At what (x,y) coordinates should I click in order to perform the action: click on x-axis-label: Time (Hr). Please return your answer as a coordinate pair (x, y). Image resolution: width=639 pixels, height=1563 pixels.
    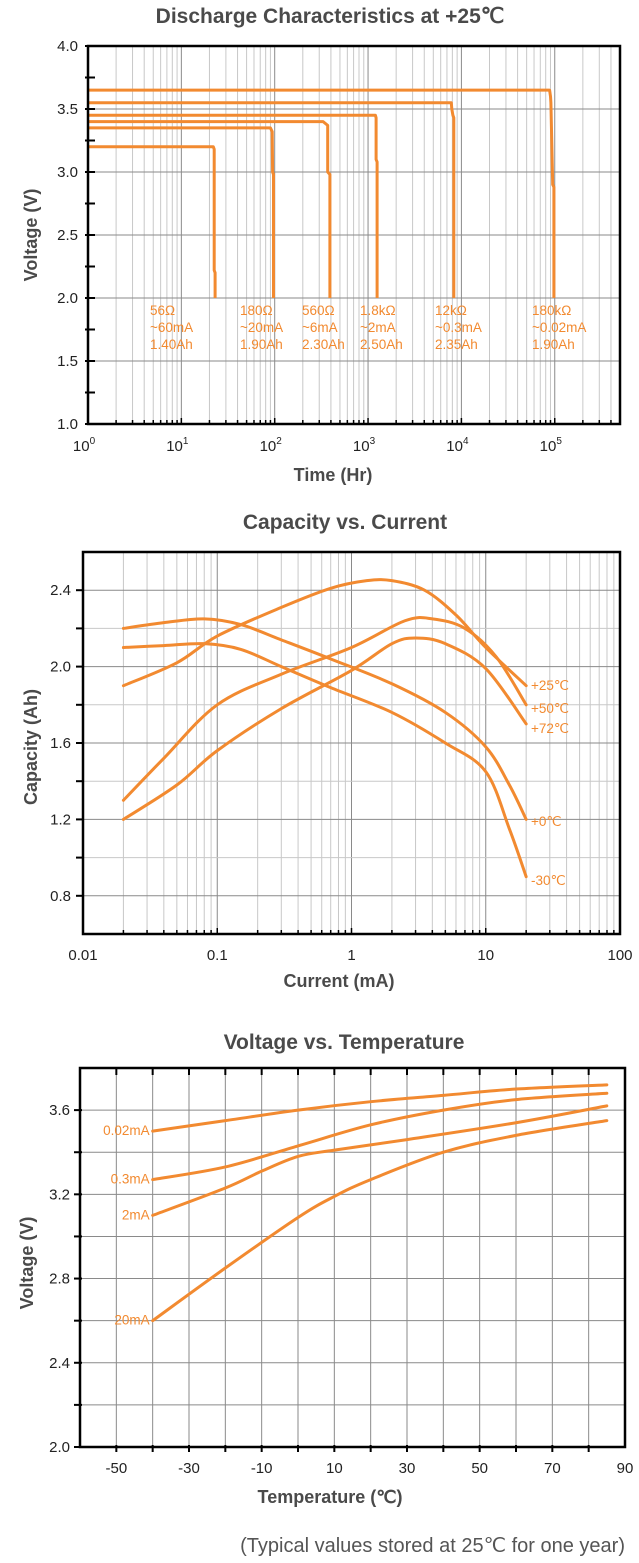
    Looking at the image, I should click on (333, 475).